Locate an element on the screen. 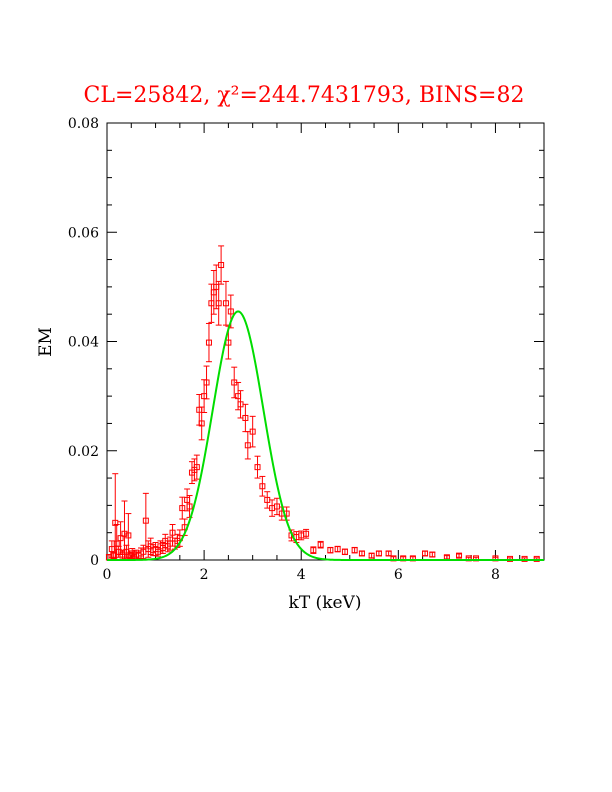  y-tick-label: 0 is located at coordinates (94, 561).